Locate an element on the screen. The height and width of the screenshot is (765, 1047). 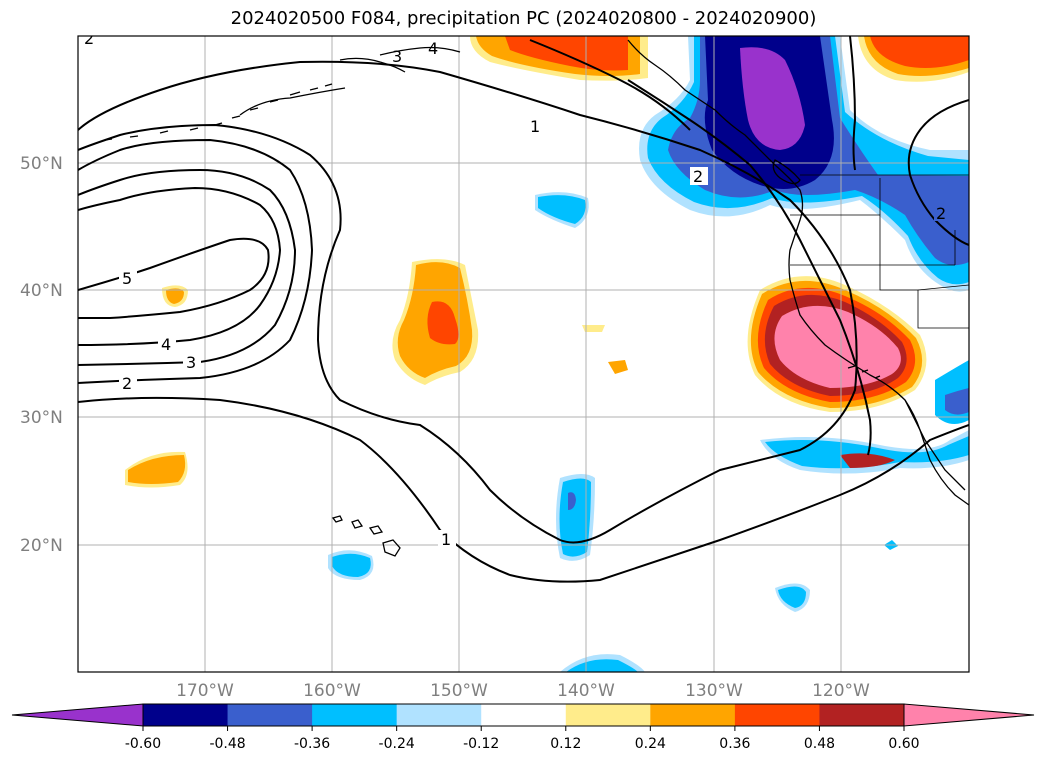
lat-label-20n: 20°N is located at coordinates (41, 546).